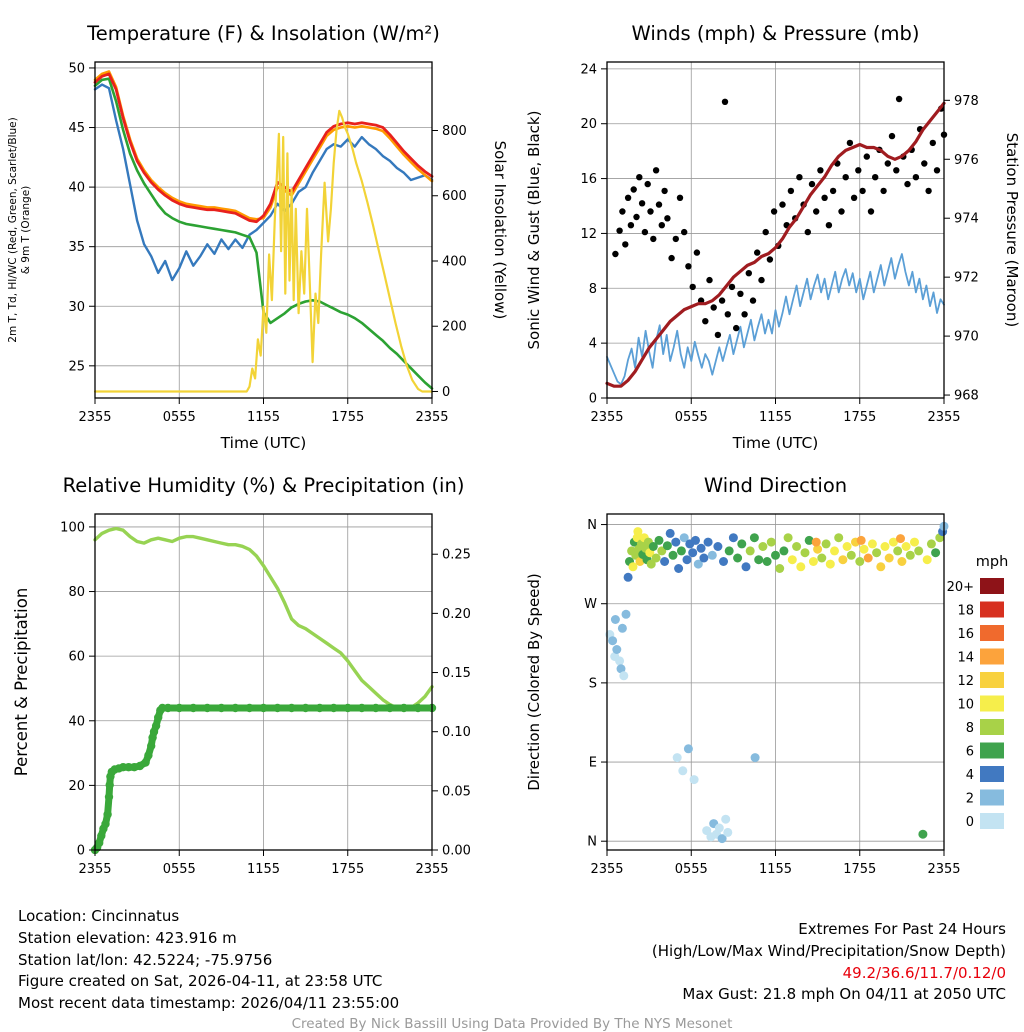 The image size is (1024, 1032). What do you see at coordinates (454, 327) in the screenshot?
I see `svg-text: 200` at bounding box center [454, 327].